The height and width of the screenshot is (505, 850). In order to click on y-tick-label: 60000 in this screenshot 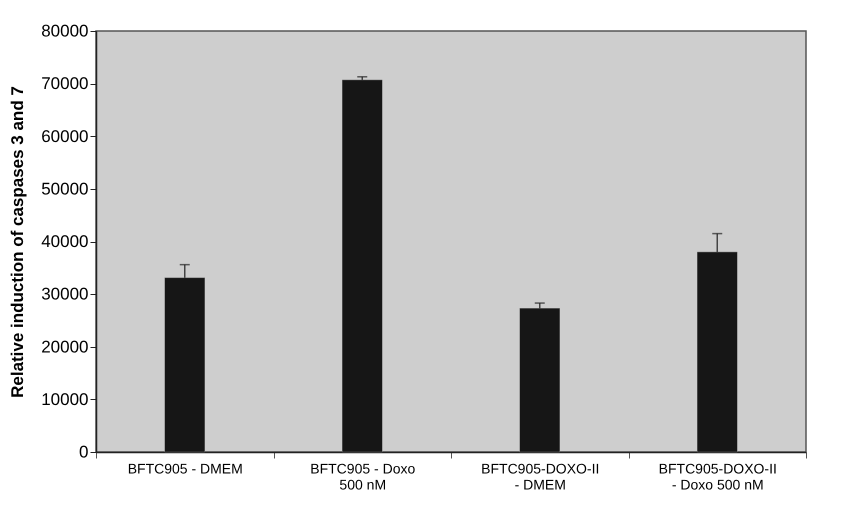, I will do `click(64, 136)`.